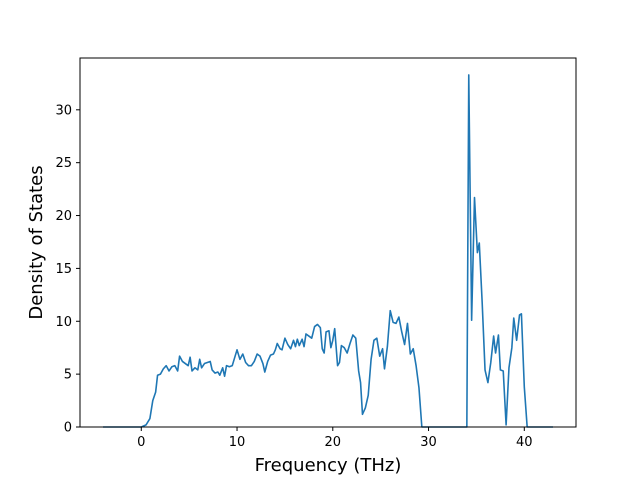 The image size is (640, 480). I want to click on x-tick-label: 0, so click(141, 442).